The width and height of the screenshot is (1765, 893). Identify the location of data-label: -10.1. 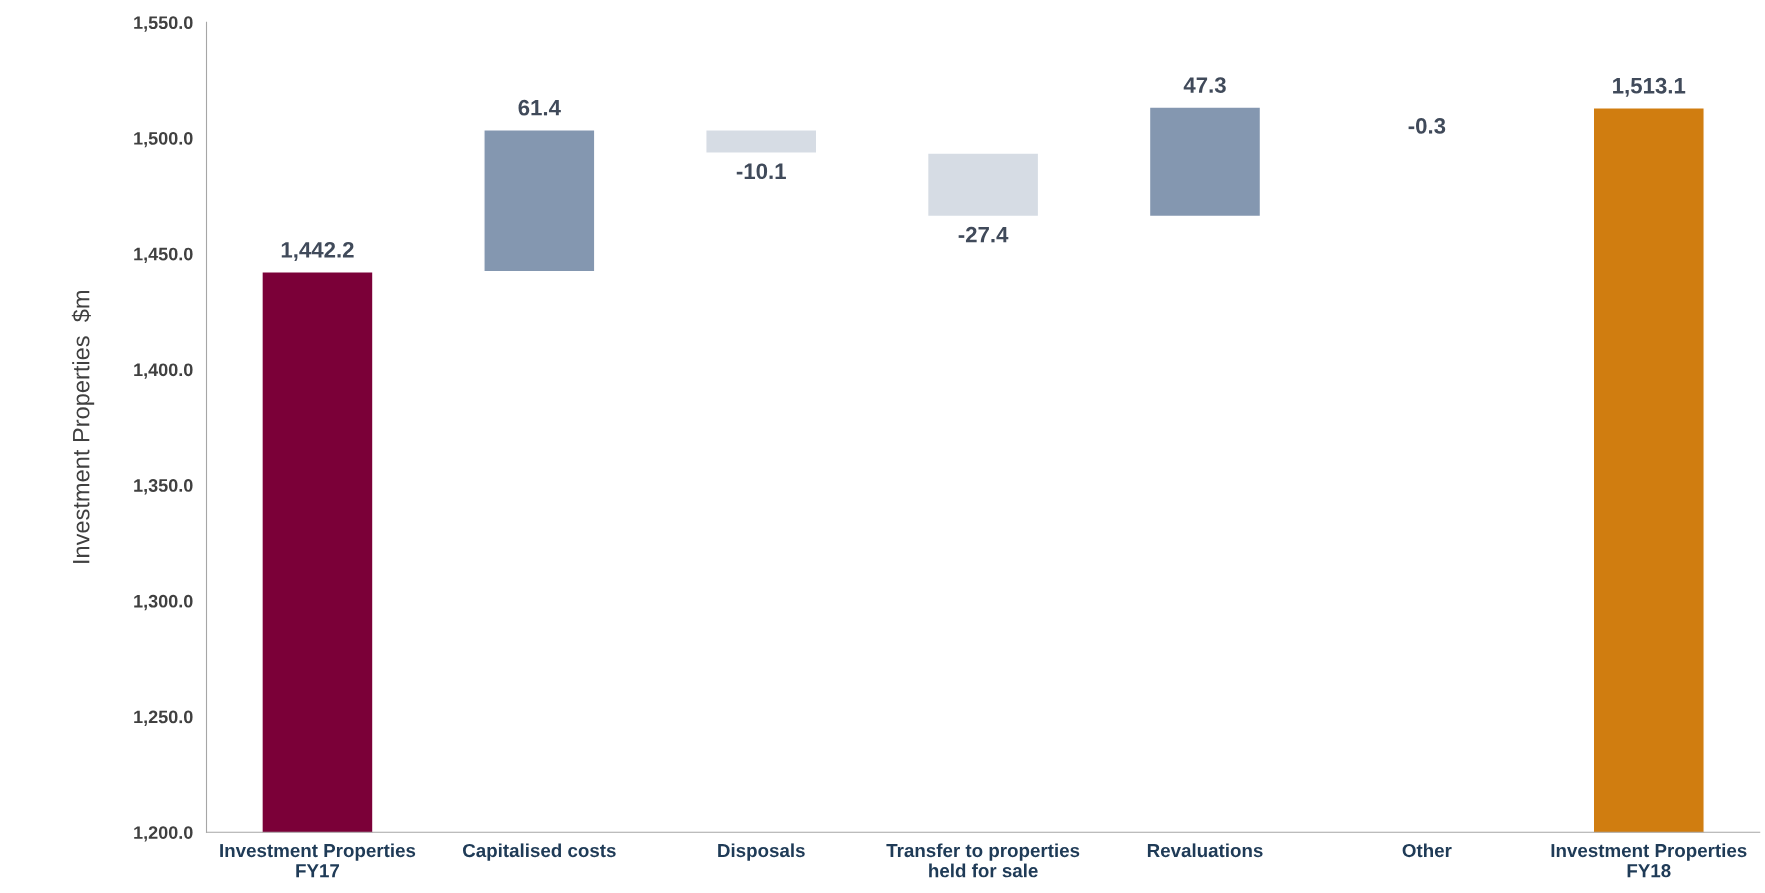
(761, 171).